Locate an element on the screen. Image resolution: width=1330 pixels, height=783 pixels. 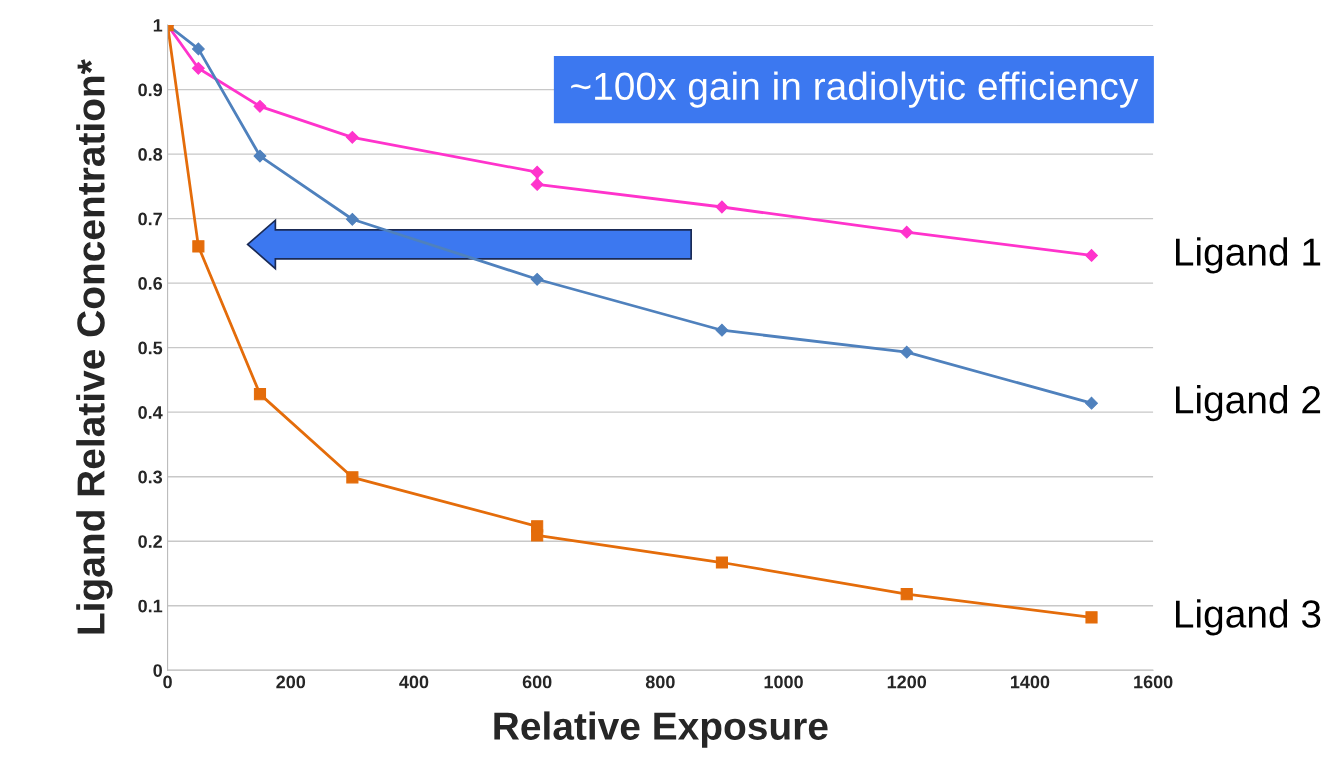
y-tick-label: 0.7 is located at coordinates (150, 219).